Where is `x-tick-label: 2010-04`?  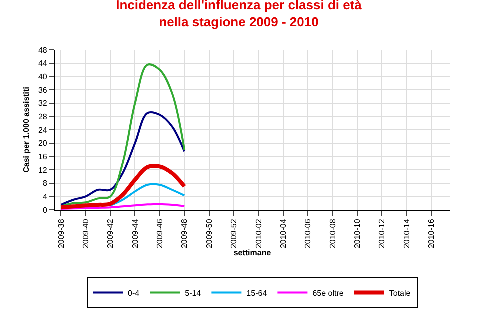
x-tick-label: 2010-04 is located at coordinates (283, 233).